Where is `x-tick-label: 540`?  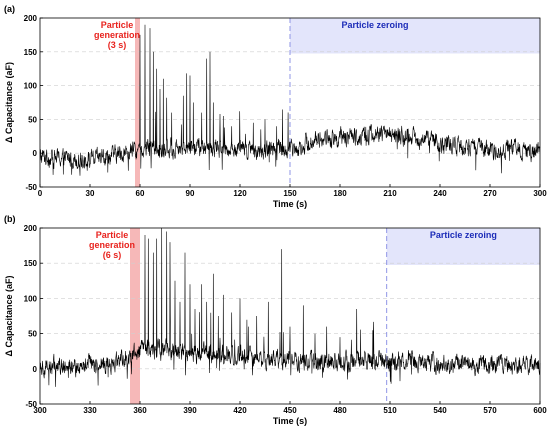
x-tick-label: 540 is located at coordinates (440, 410).